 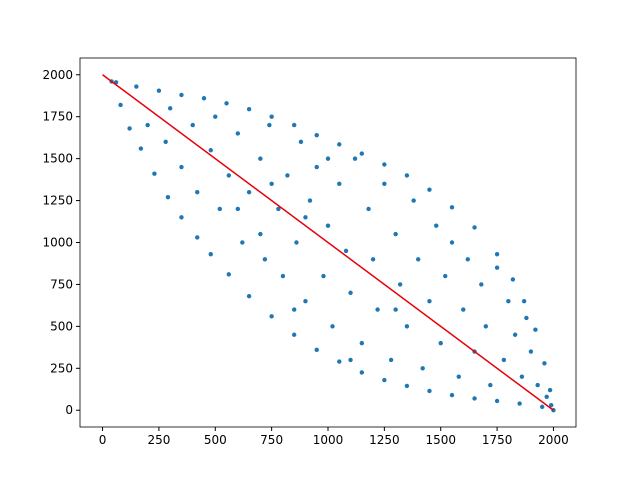 I want to click on y-tick-label: 1250, so click(x=57, y=201).